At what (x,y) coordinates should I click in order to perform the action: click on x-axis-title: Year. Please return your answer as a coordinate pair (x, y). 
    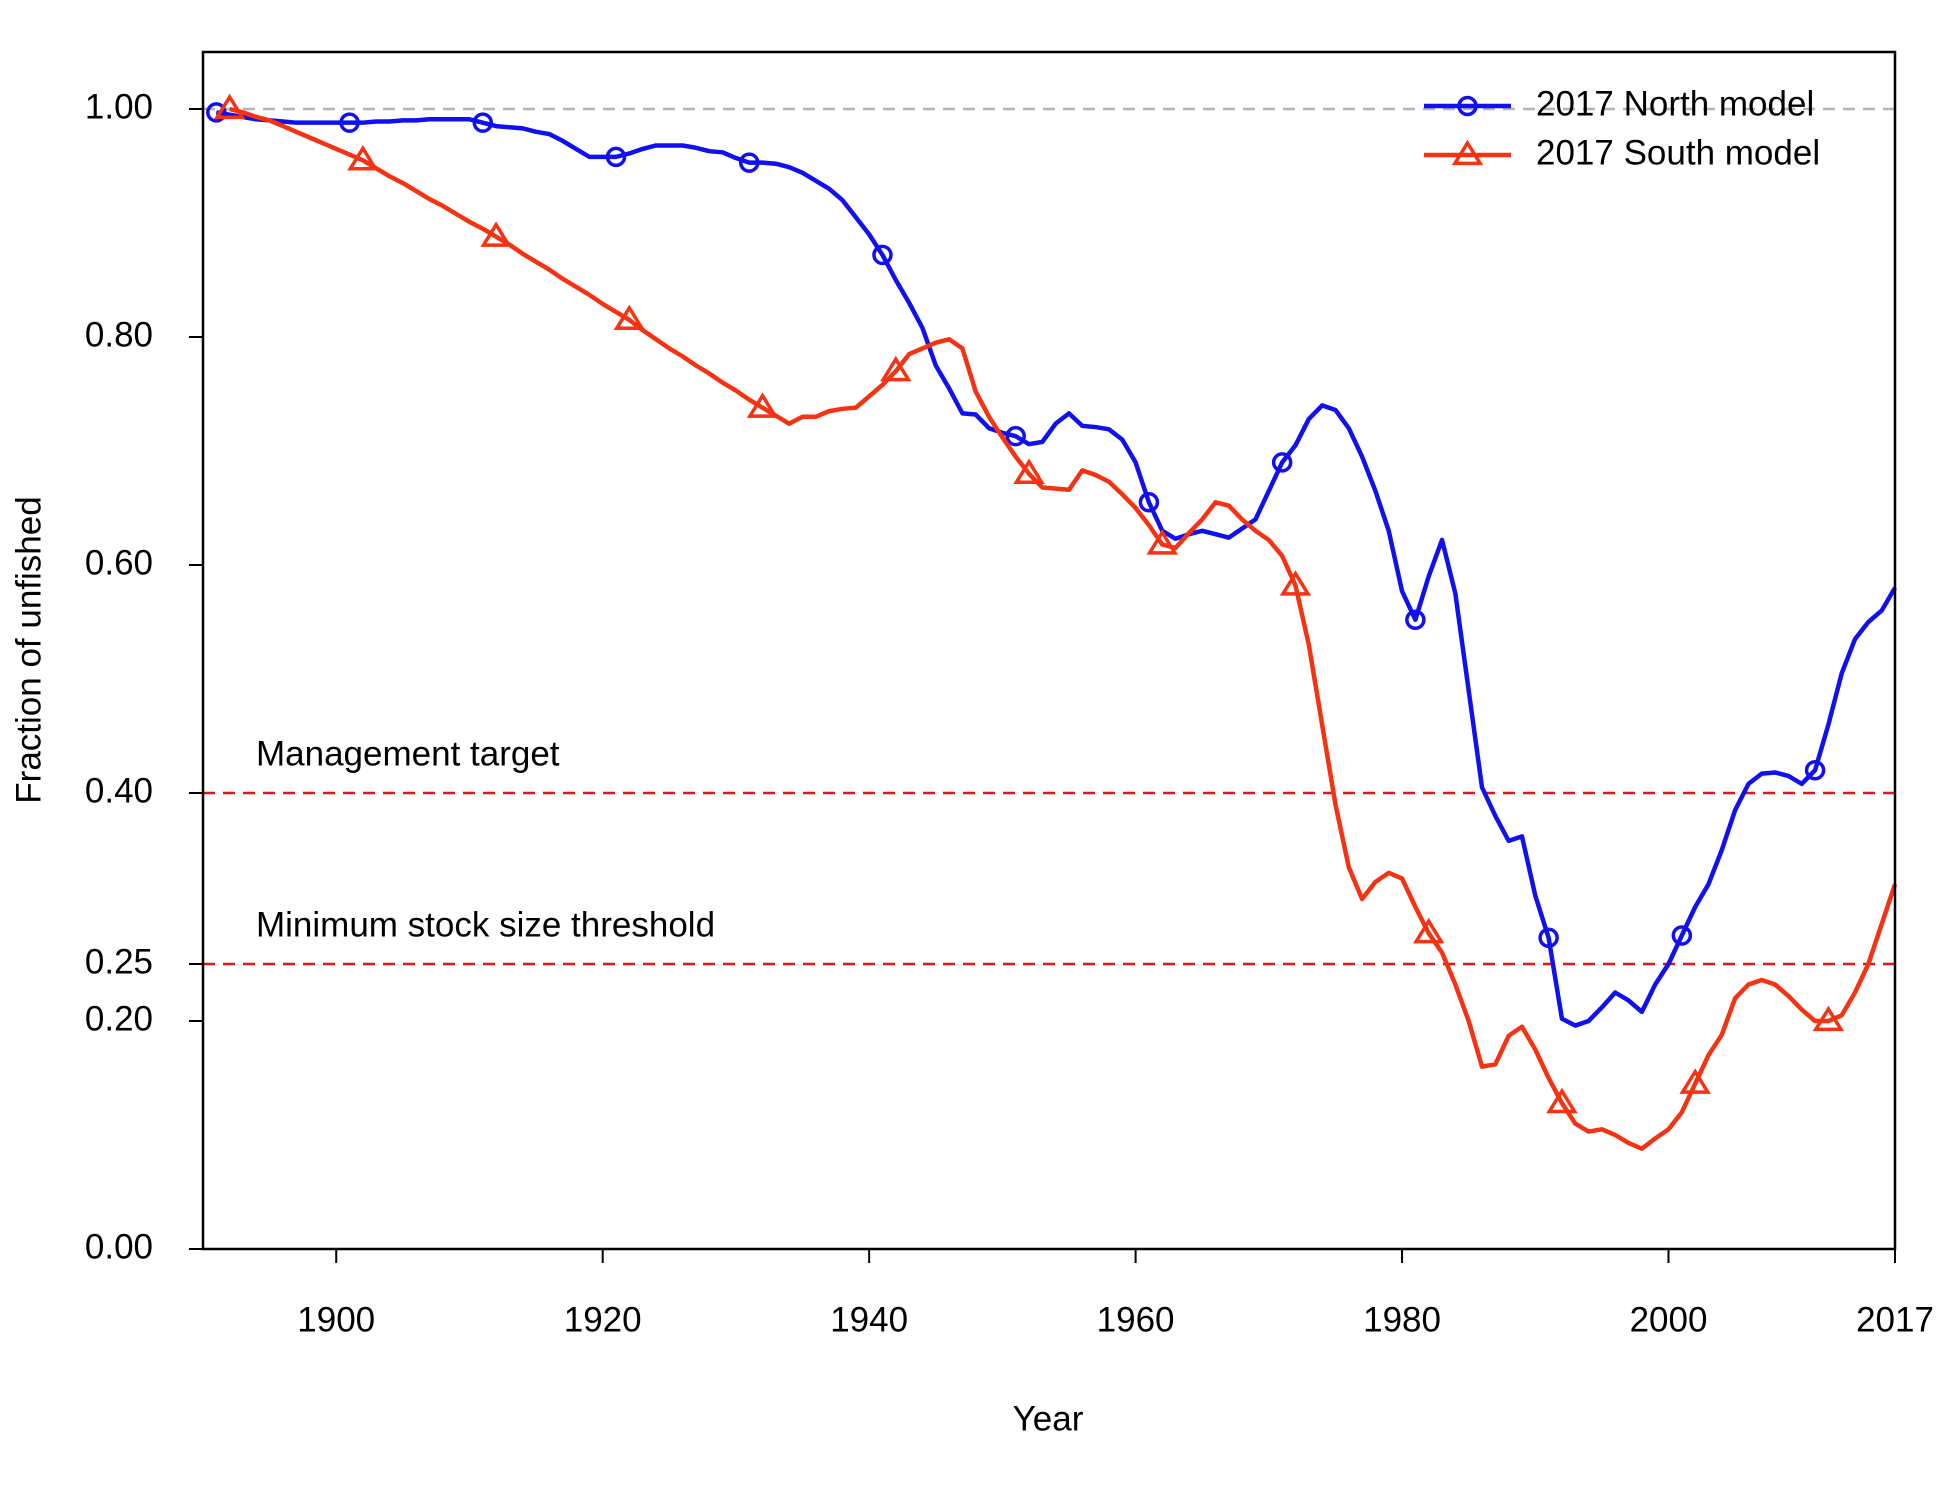
    Looking at the image, I should click on (1048, 1418).